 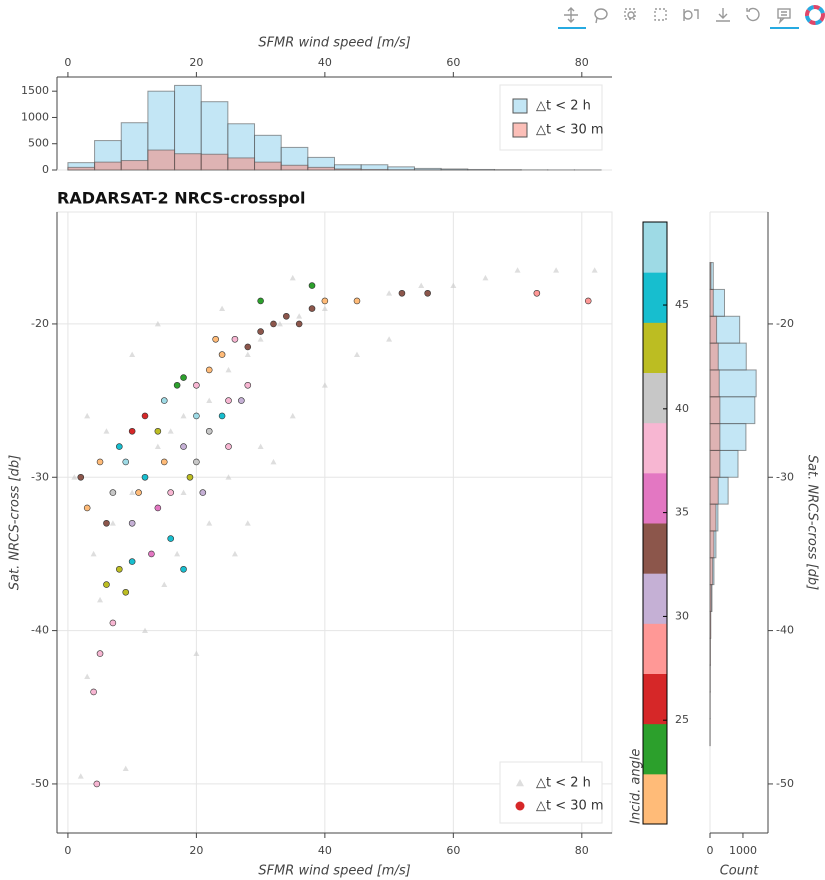 What do you see at coordinates (691, 15) in the screenshot?
I see `wheel-zoom-tool` at bounding box center [691, 15].